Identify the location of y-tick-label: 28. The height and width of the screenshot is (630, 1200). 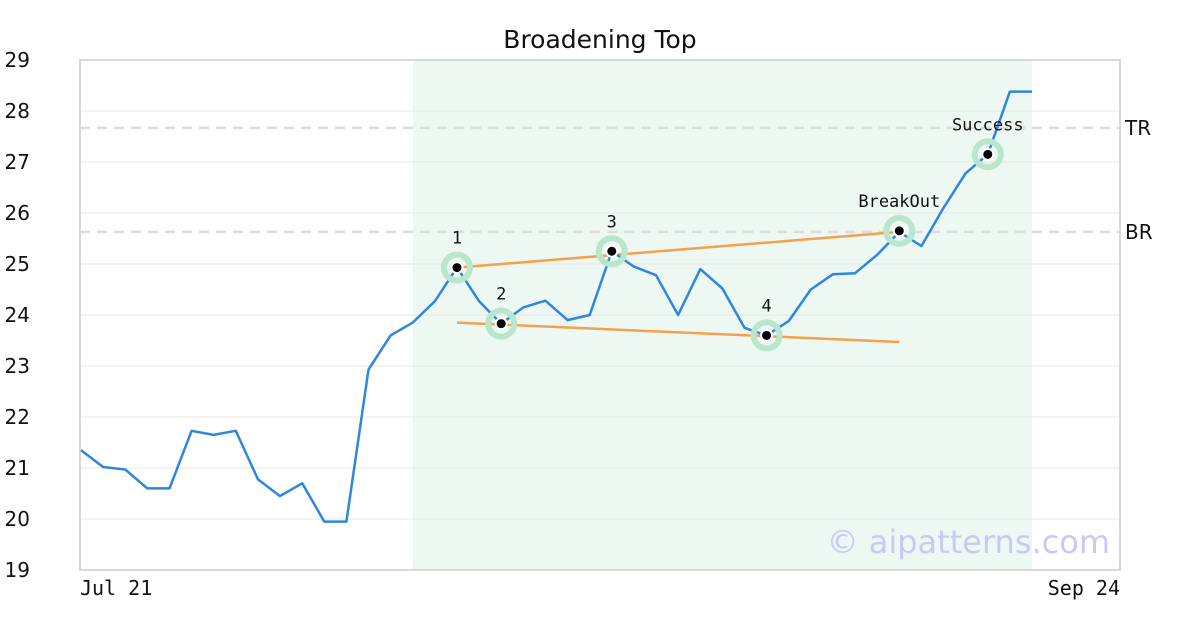
(17, 111).